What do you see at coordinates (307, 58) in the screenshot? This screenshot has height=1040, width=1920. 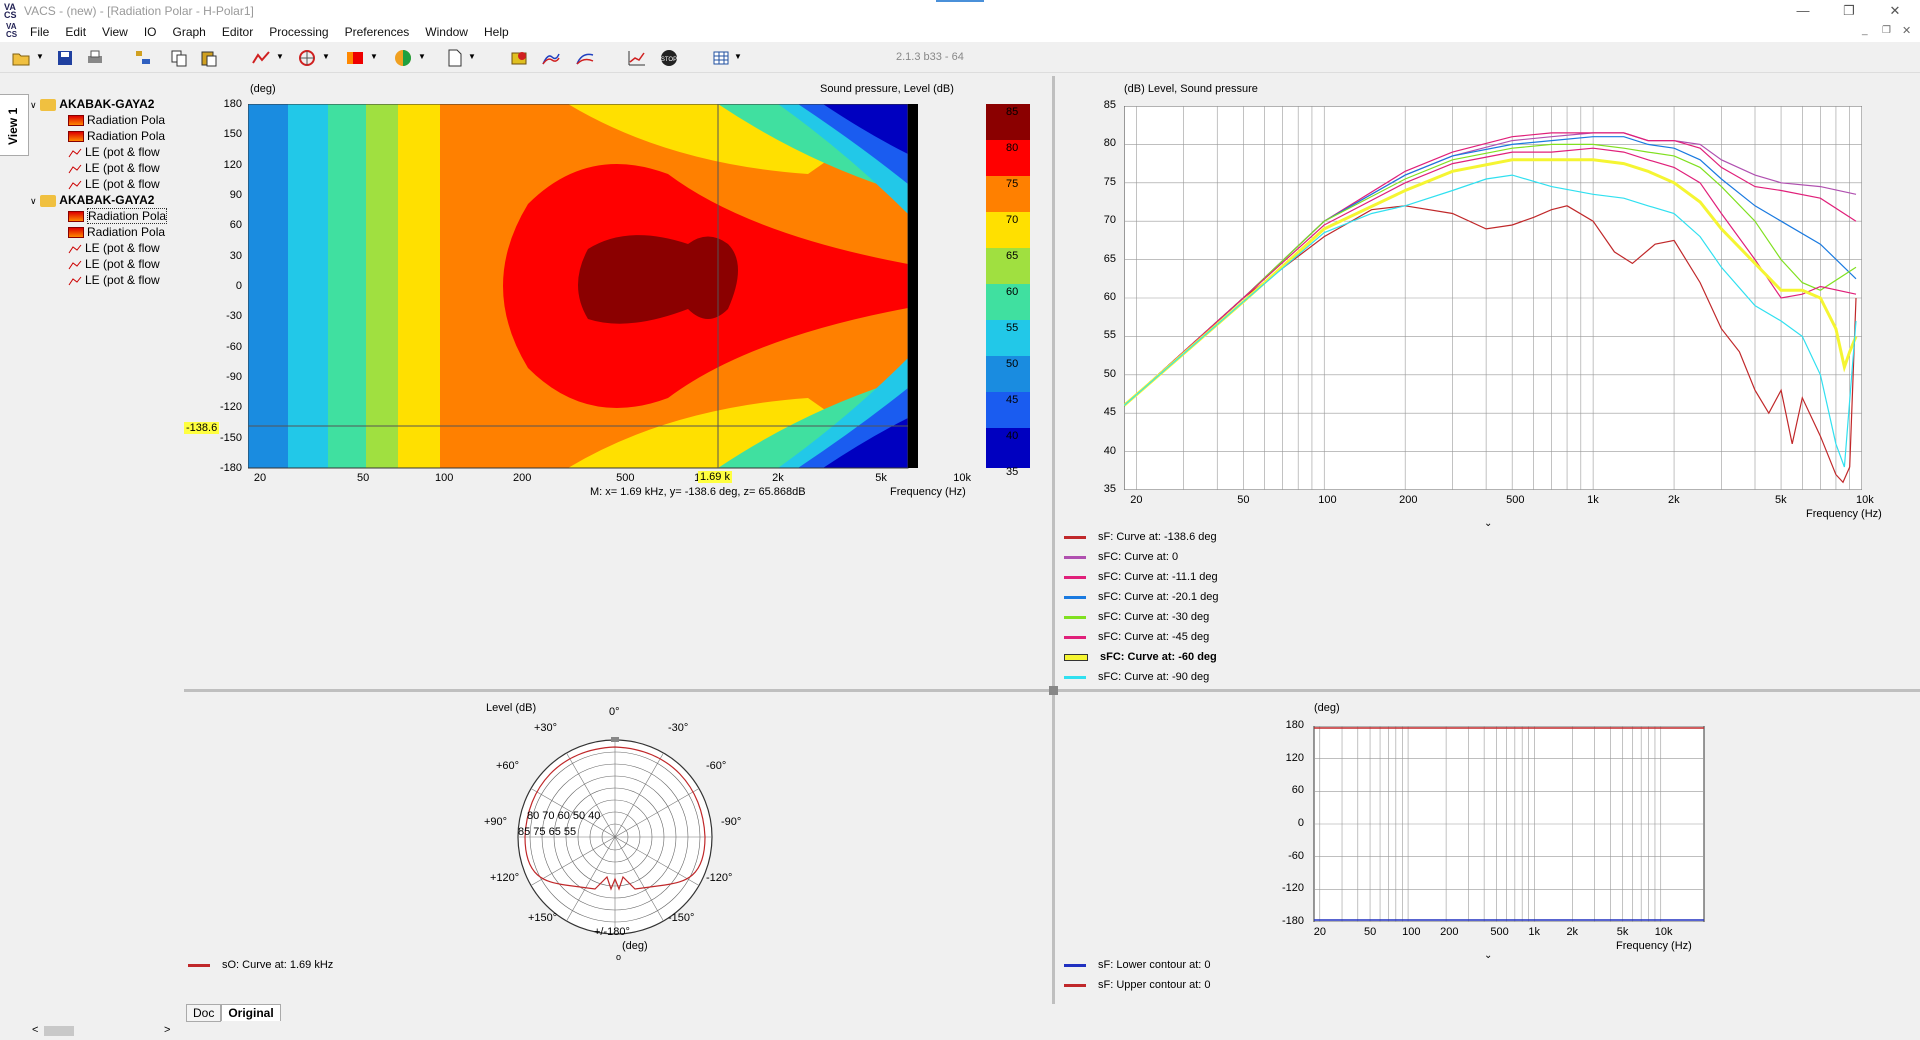 I see `polar-graph-icon` at bounding box center [307, 58].